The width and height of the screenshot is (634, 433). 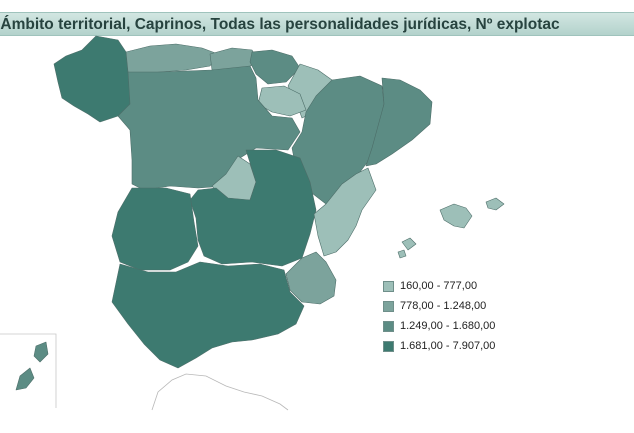 What do you see at coordinates (208, 315) in the screenshot?
I see `region-andalucia: Andalucía` at bounding box center [208, 315].